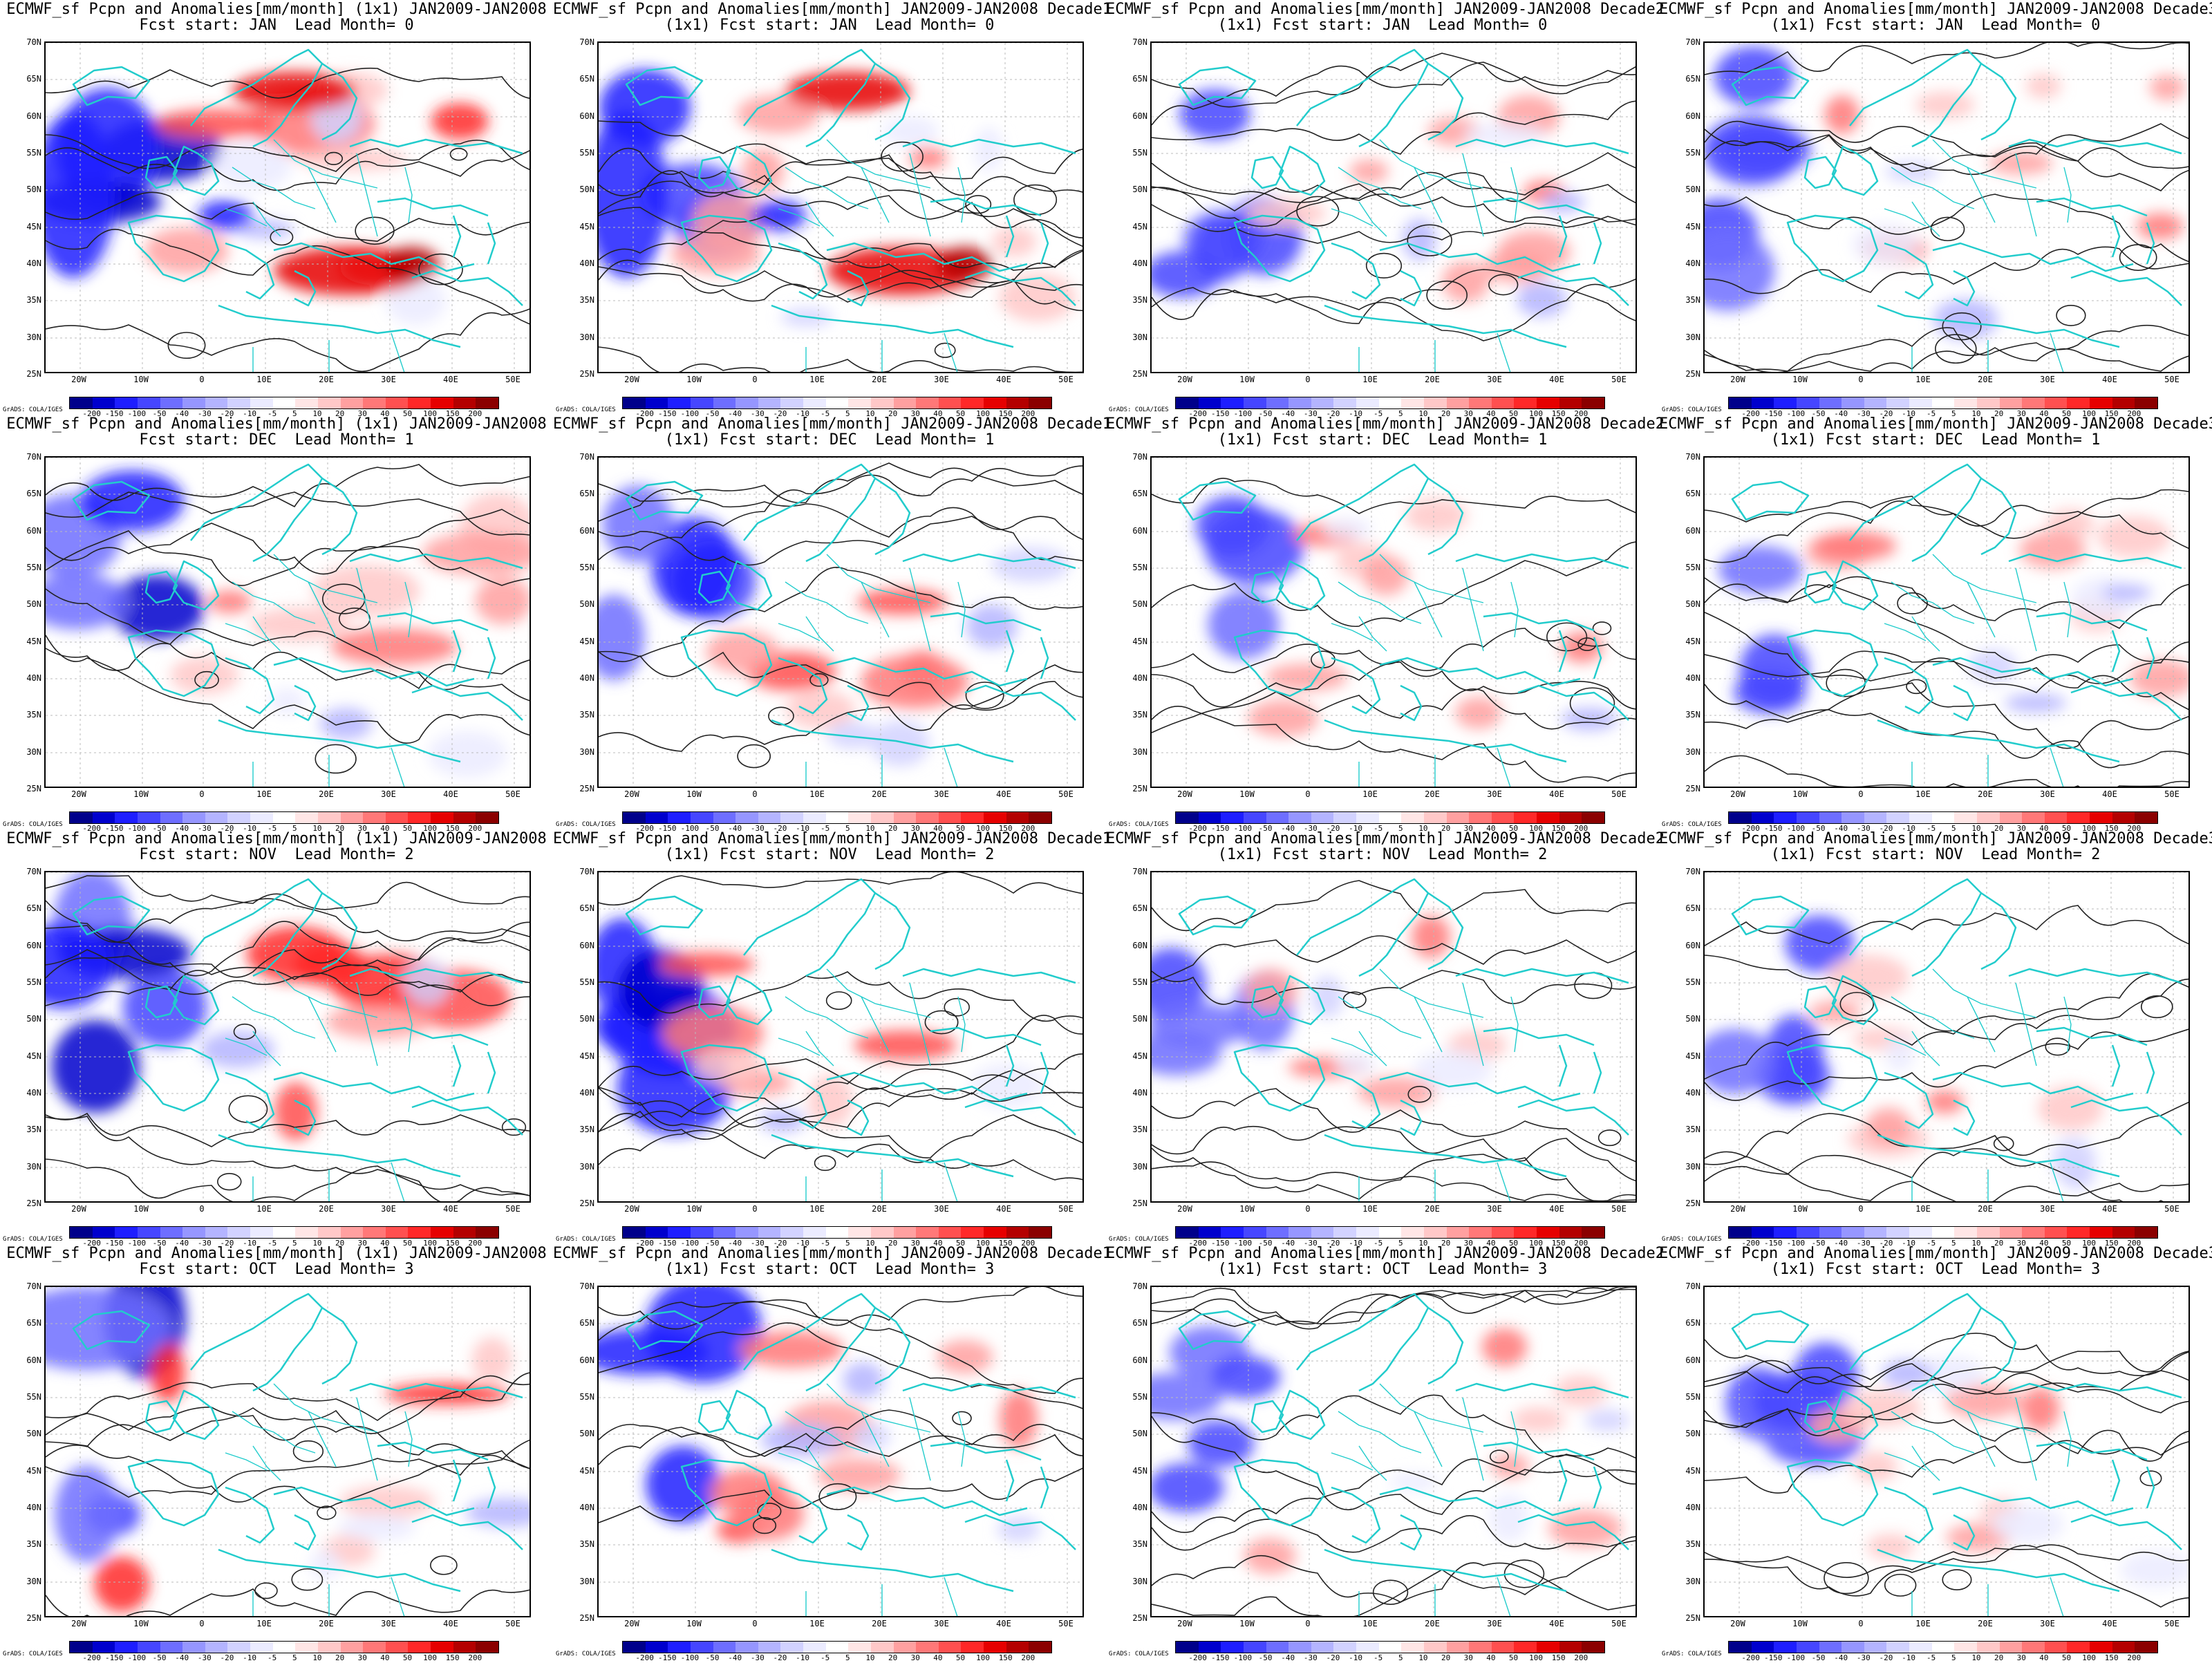 This screenshot has width=2212, height=1663. Describe the element at coordinates (1909, 1657) in the screenshot. I see `colorbar-tick-label: -10` at that location.